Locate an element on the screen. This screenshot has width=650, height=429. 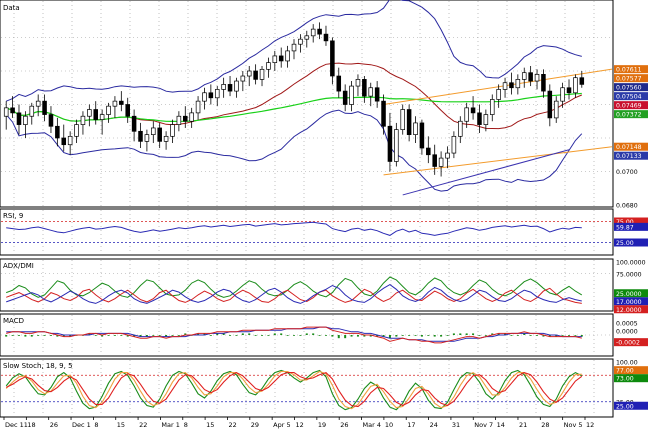
rsi-line is located at coordinates (294, 228).